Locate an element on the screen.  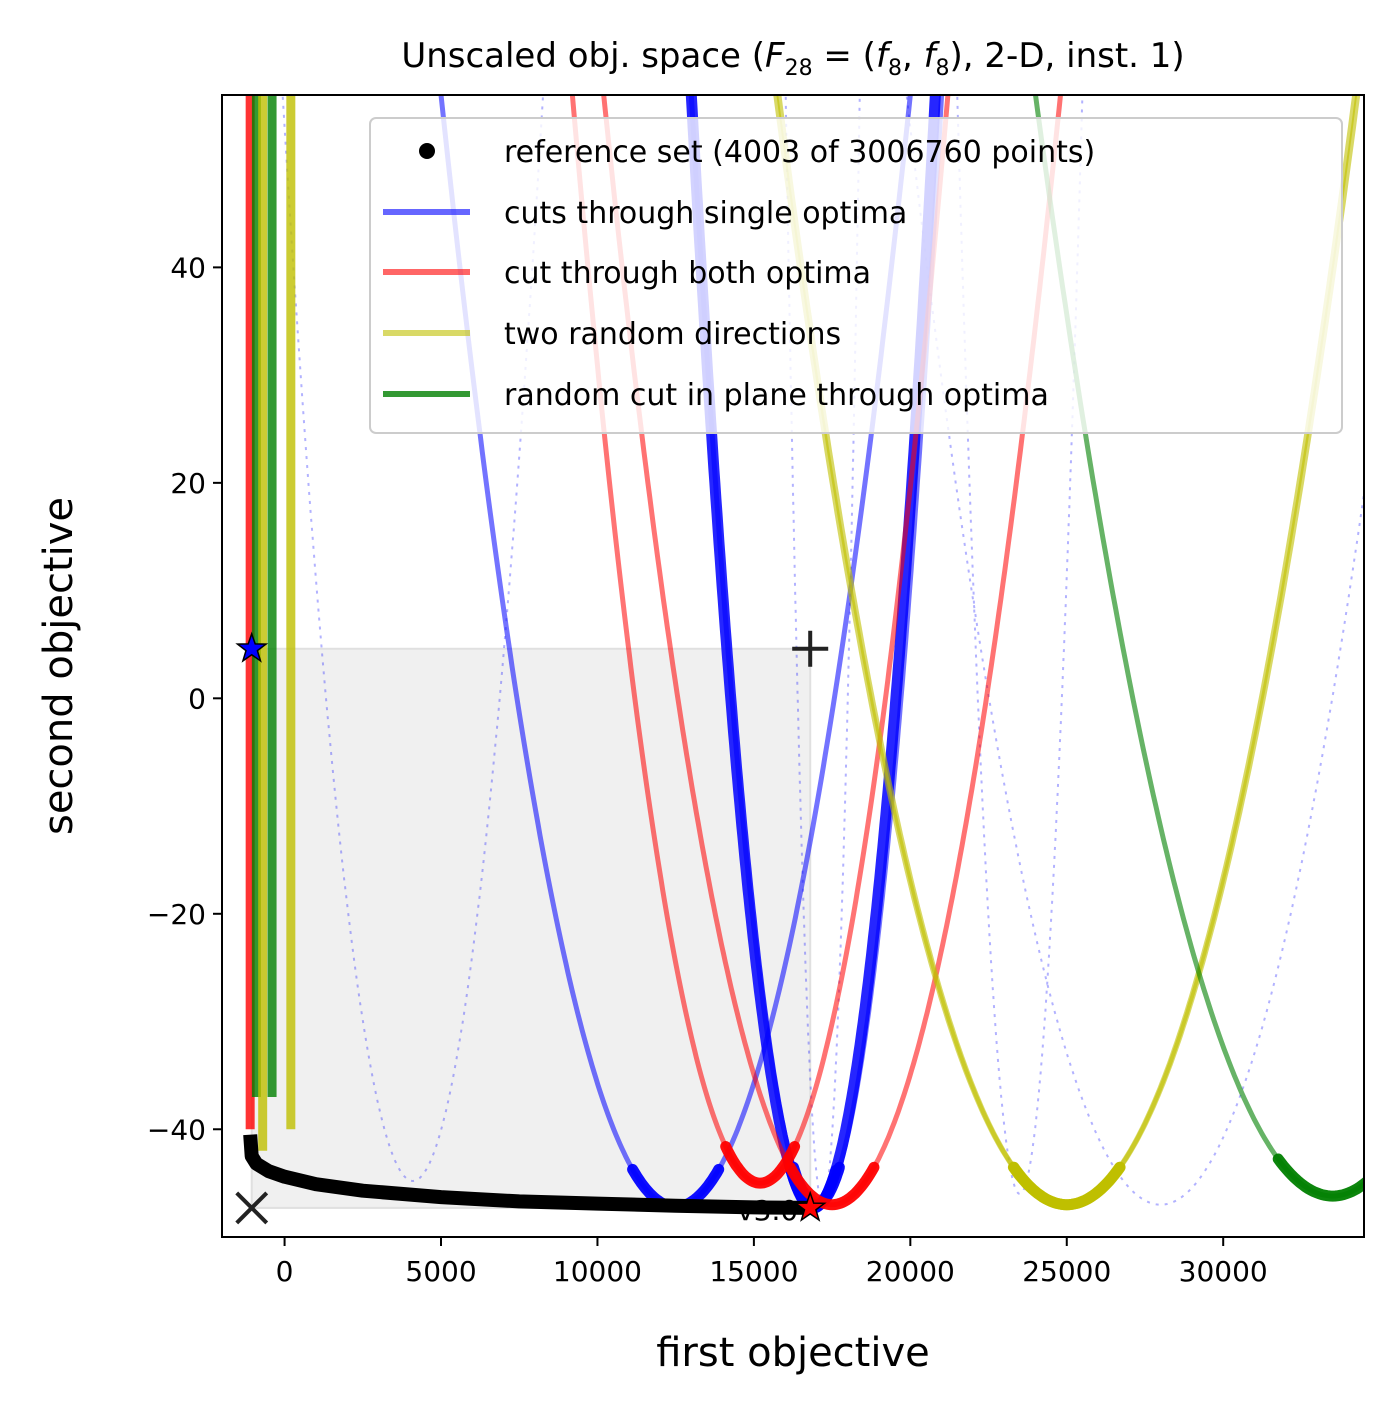
reference-set-front is located at coordinates (527, 1174).